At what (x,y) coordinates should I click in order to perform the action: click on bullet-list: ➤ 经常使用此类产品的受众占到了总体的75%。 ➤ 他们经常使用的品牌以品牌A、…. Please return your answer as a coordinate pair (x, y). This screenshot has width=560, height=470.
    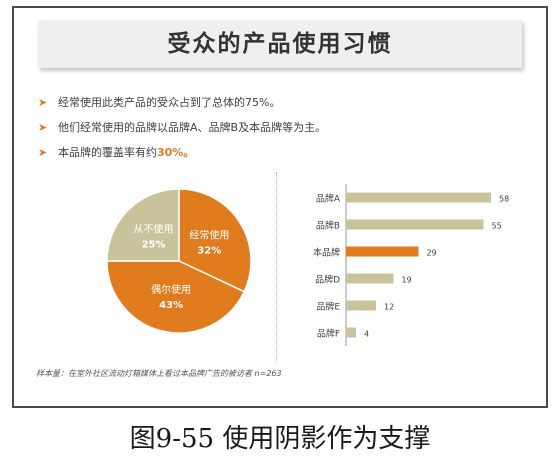
    Looking at the image, I should click on (281, 127).